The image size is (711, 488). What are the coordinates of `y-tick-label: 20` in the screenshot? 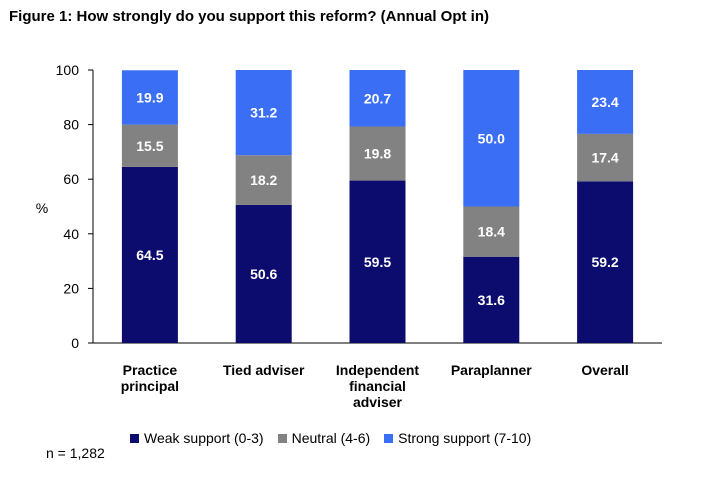 It's located at (71, 288).